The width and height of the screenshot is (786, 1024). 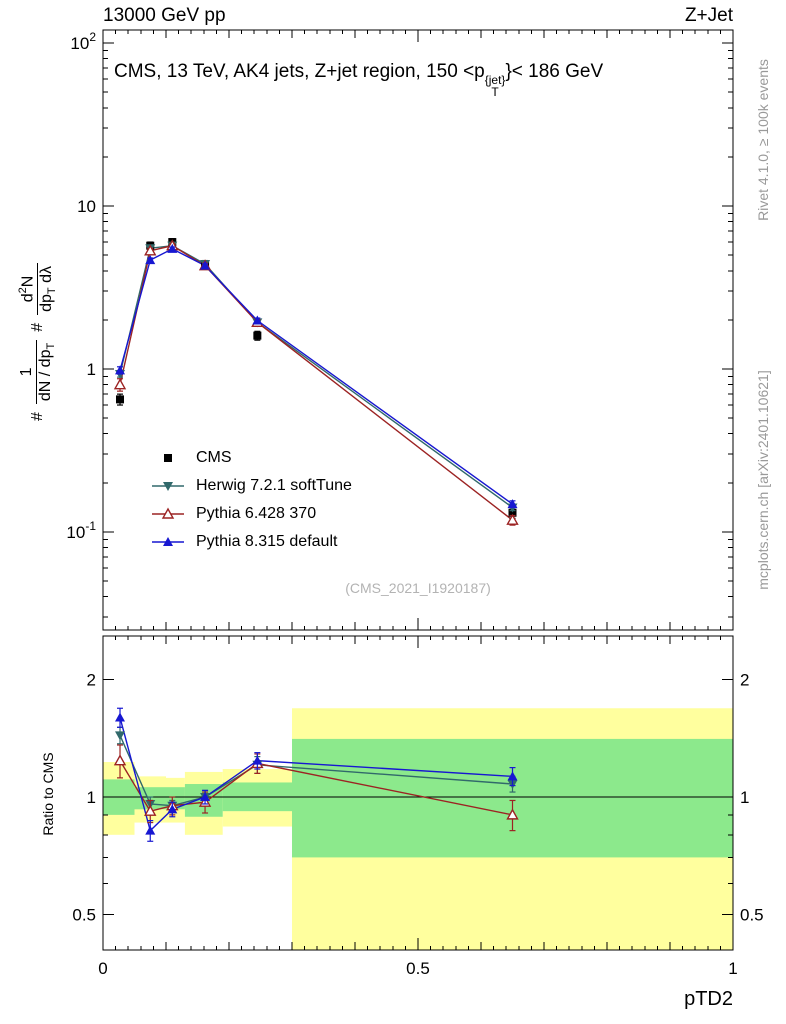 I want to click on process-label: Z+Jet, so click(x=708, y=15).